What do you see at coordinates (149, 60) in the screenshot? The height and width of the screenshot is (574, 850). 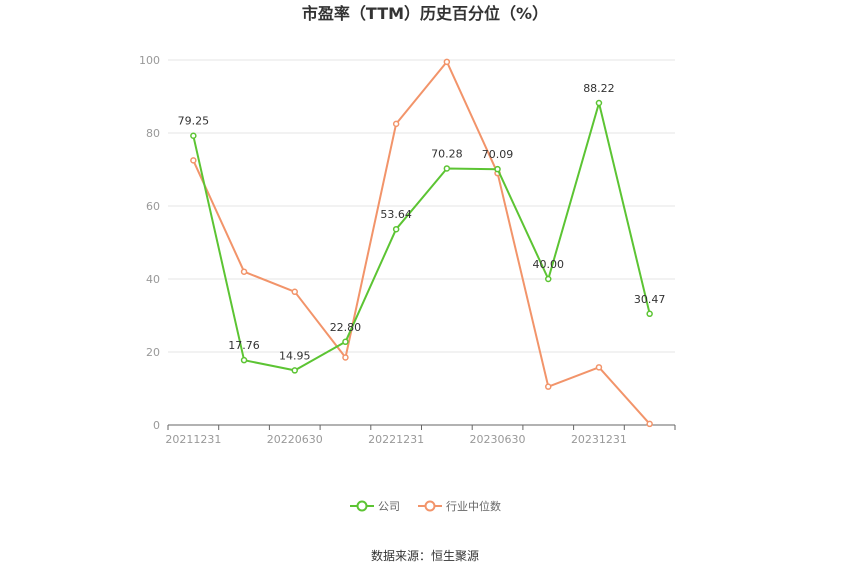 I see `y-tick-label: 100` at bounding box center [149, 60].